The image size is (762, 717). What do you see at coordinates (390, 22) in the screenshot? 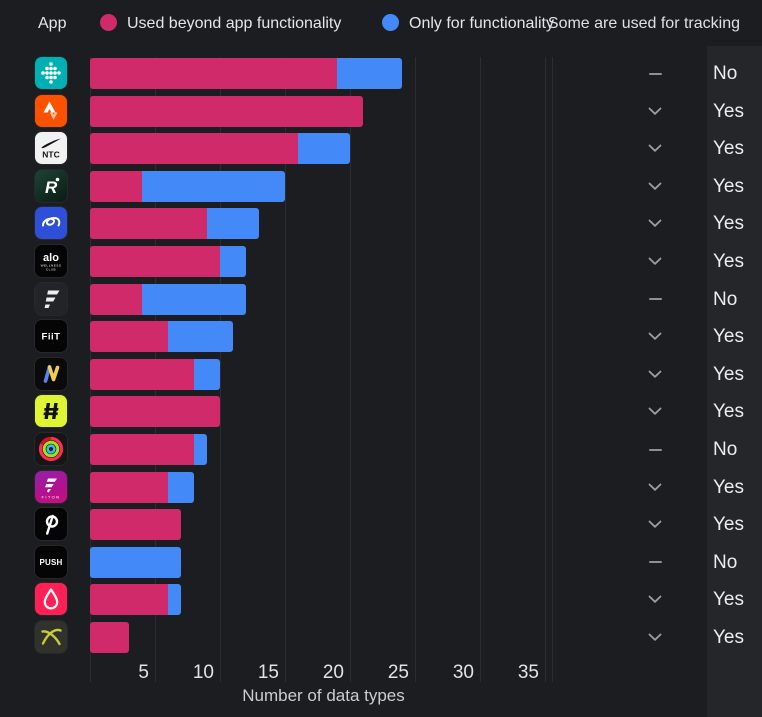
I see `legend-dot-only-functionality` at bounding box center [390, 22].